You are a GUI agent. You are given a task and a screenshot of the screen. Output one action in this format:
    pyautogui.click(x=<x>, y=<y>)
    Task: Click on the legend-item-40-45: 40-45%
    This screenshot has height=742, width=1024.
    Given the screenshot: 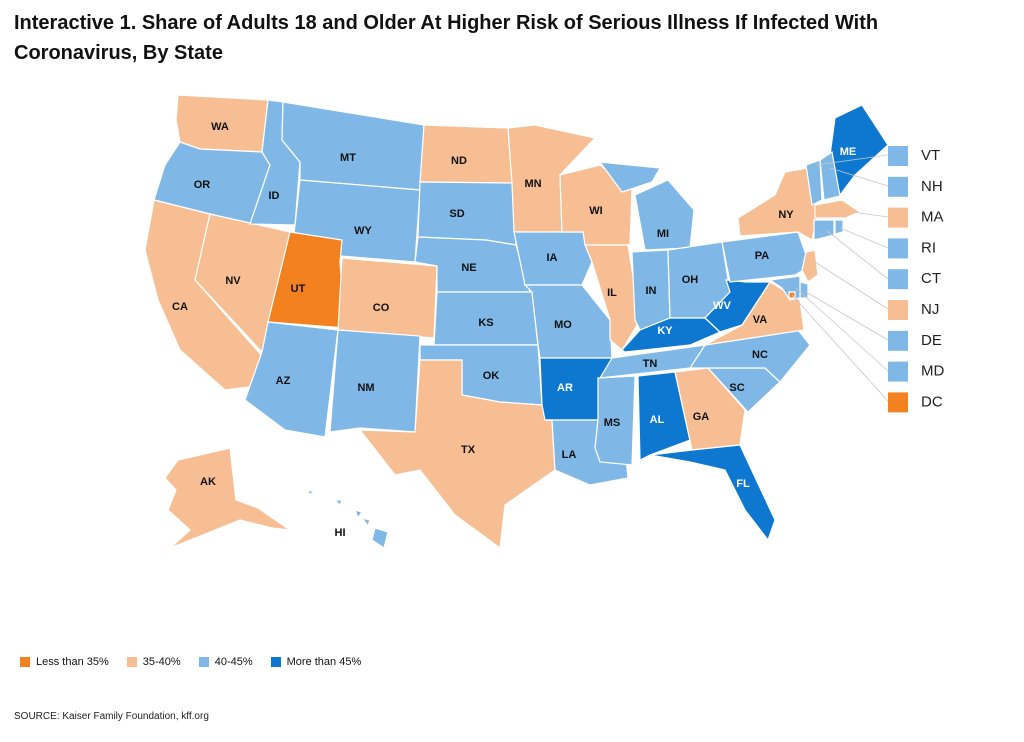 What is the action you would take?
    pyautogui.click(x=225, y=662)
    